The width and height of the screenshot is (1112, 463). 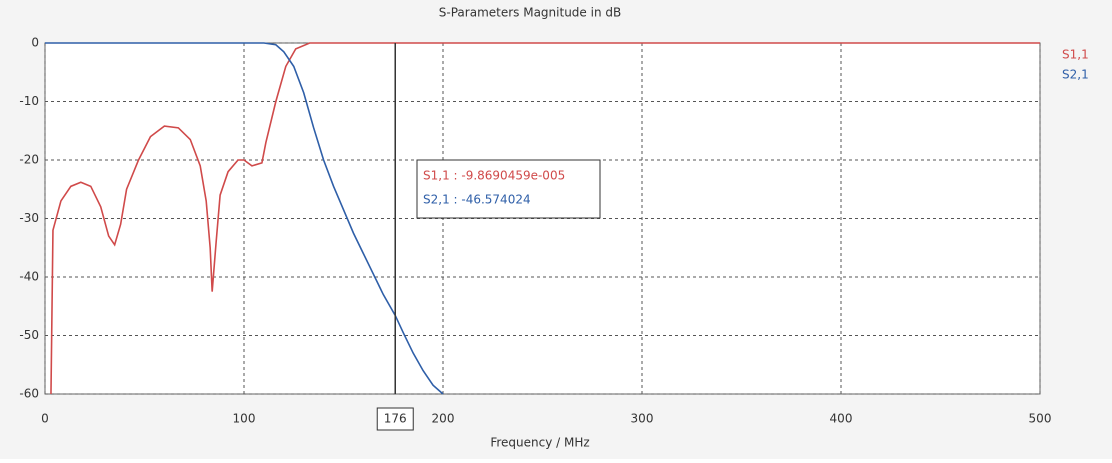 What do you see at coordinates (244, 419) in the screenshot?
I see `x-tick-label: 100` at bounding box center [244, 419].